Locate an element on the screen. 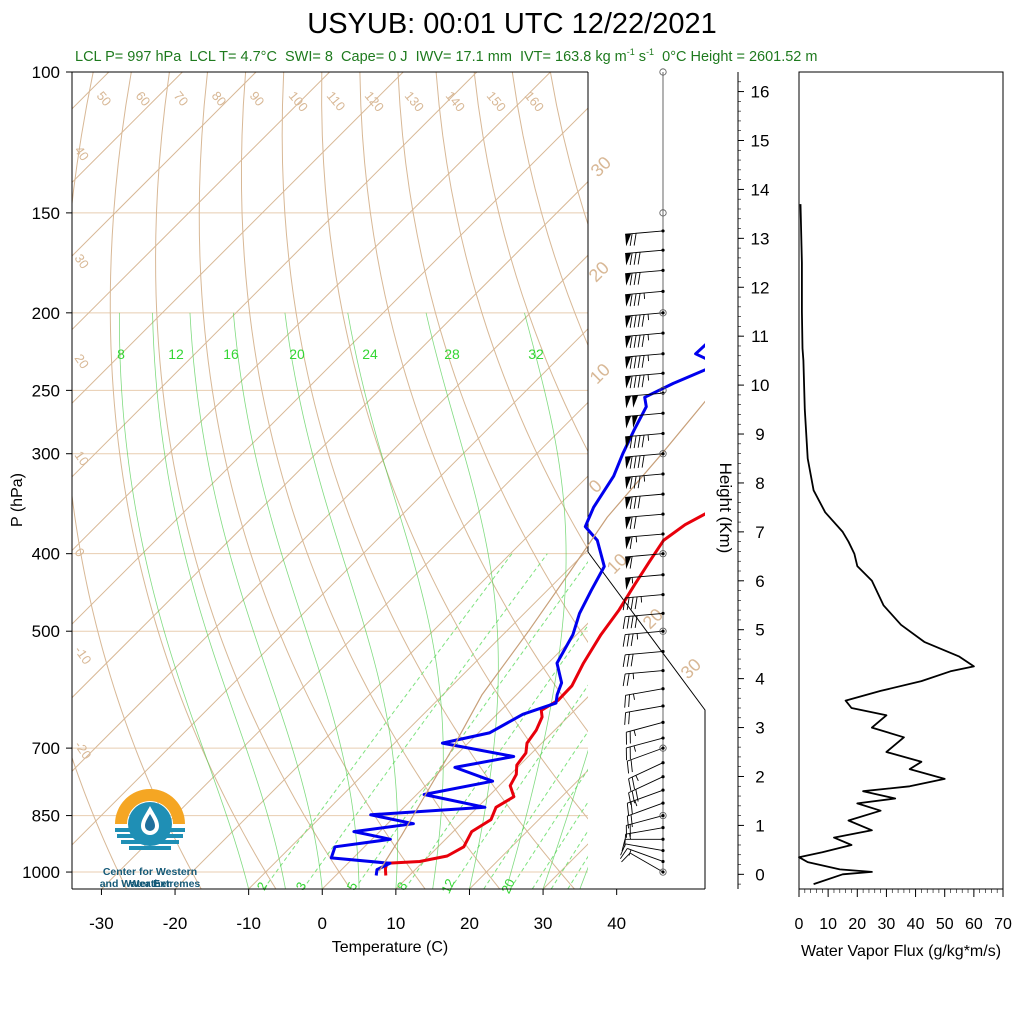  height-tick-label: 15 is located at coordinates (760, 140).